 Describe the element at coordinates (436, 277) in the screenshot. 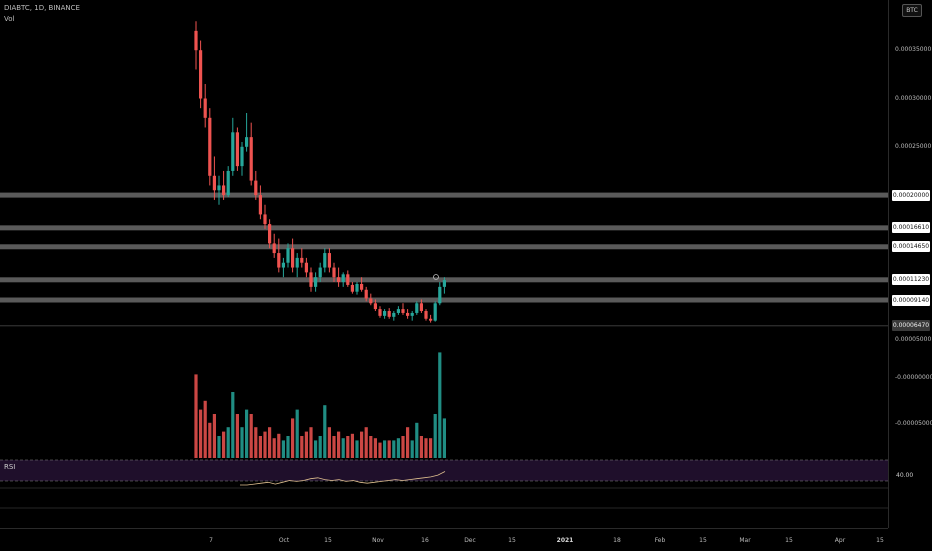

I see `alert-marker-icon` at that location.